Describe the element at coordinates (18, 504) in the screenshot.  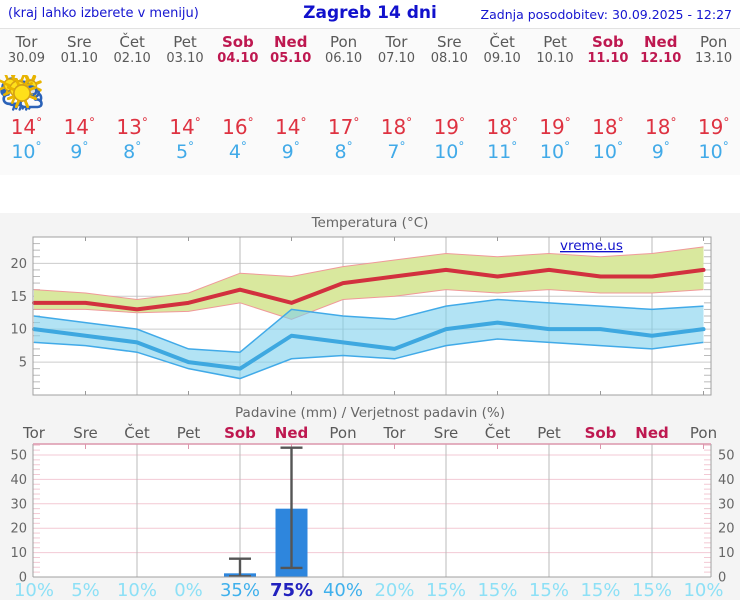
I see `precip-ytick-label-left: 30` at that location.